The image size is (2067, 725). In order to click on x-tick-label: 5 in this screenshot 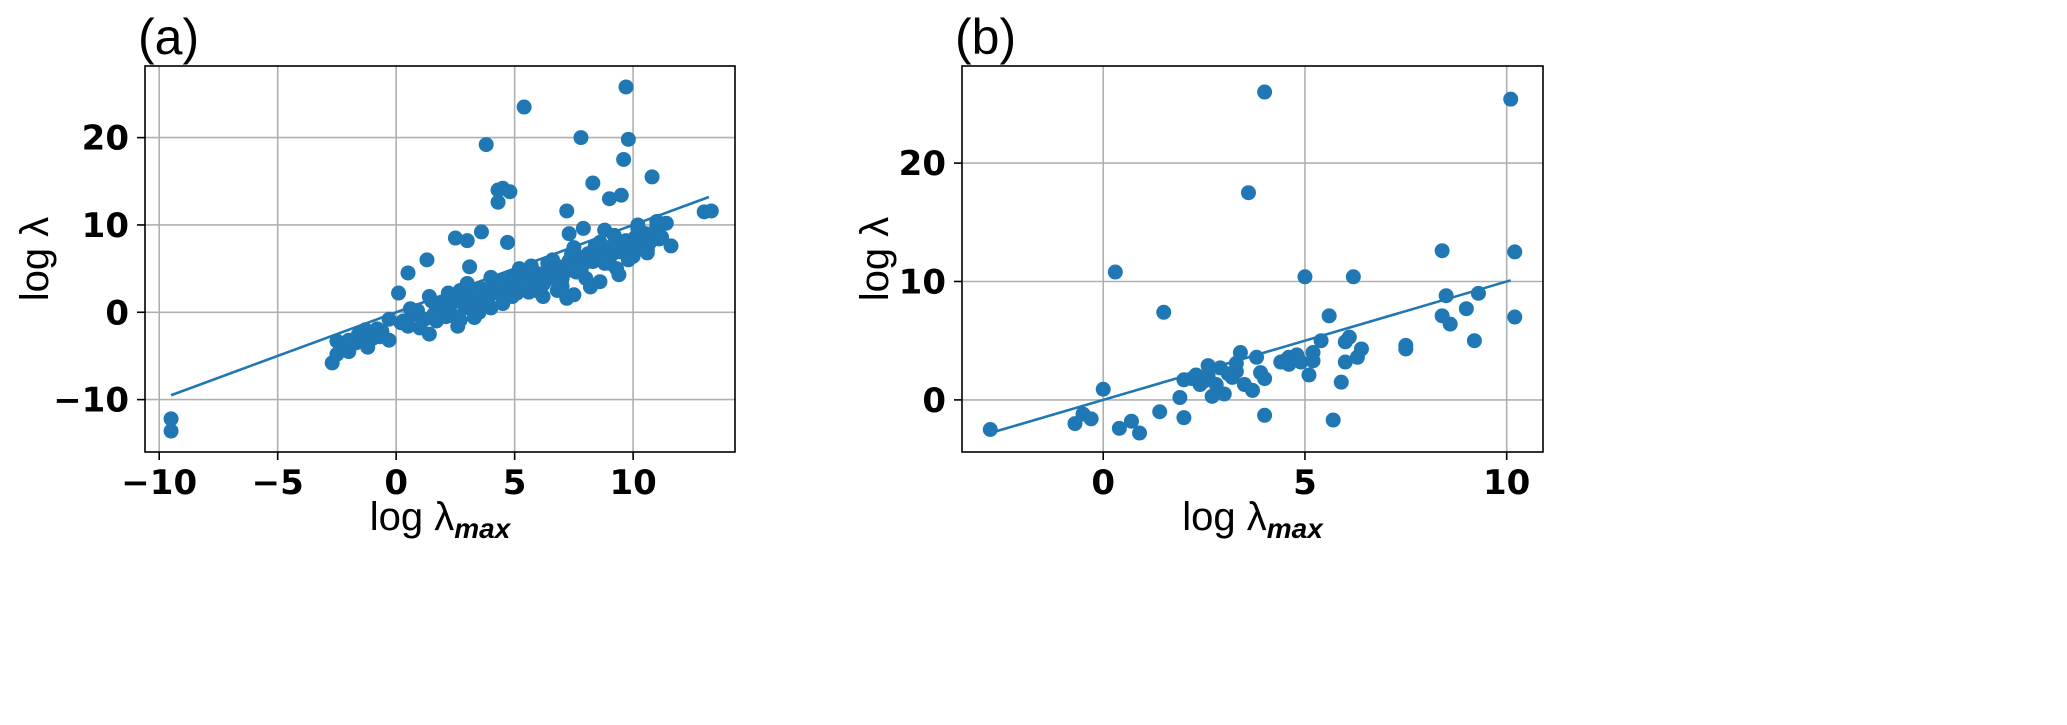, I will do `click(515, 483)`.